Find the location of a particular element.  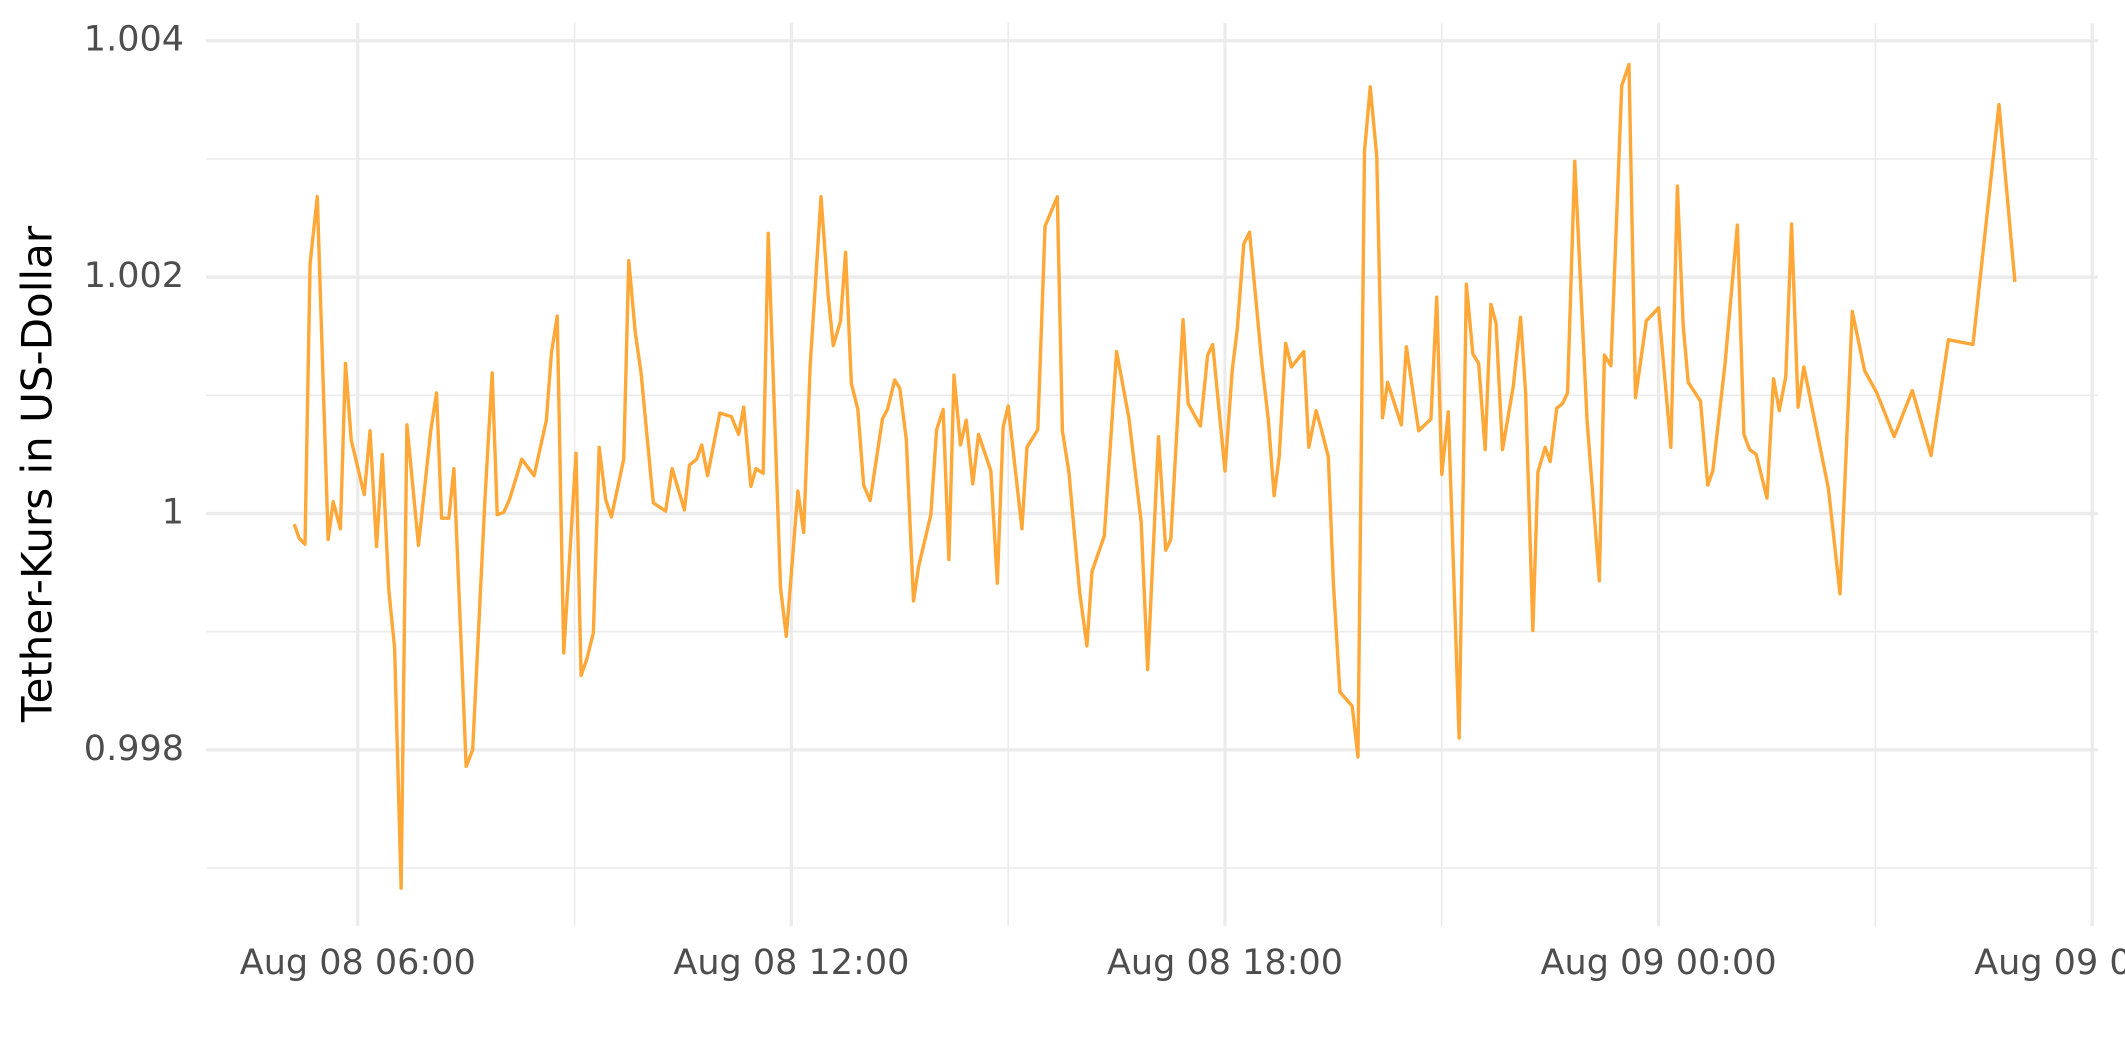

y-tick-label: 1 is located at coordinates (173, 513).